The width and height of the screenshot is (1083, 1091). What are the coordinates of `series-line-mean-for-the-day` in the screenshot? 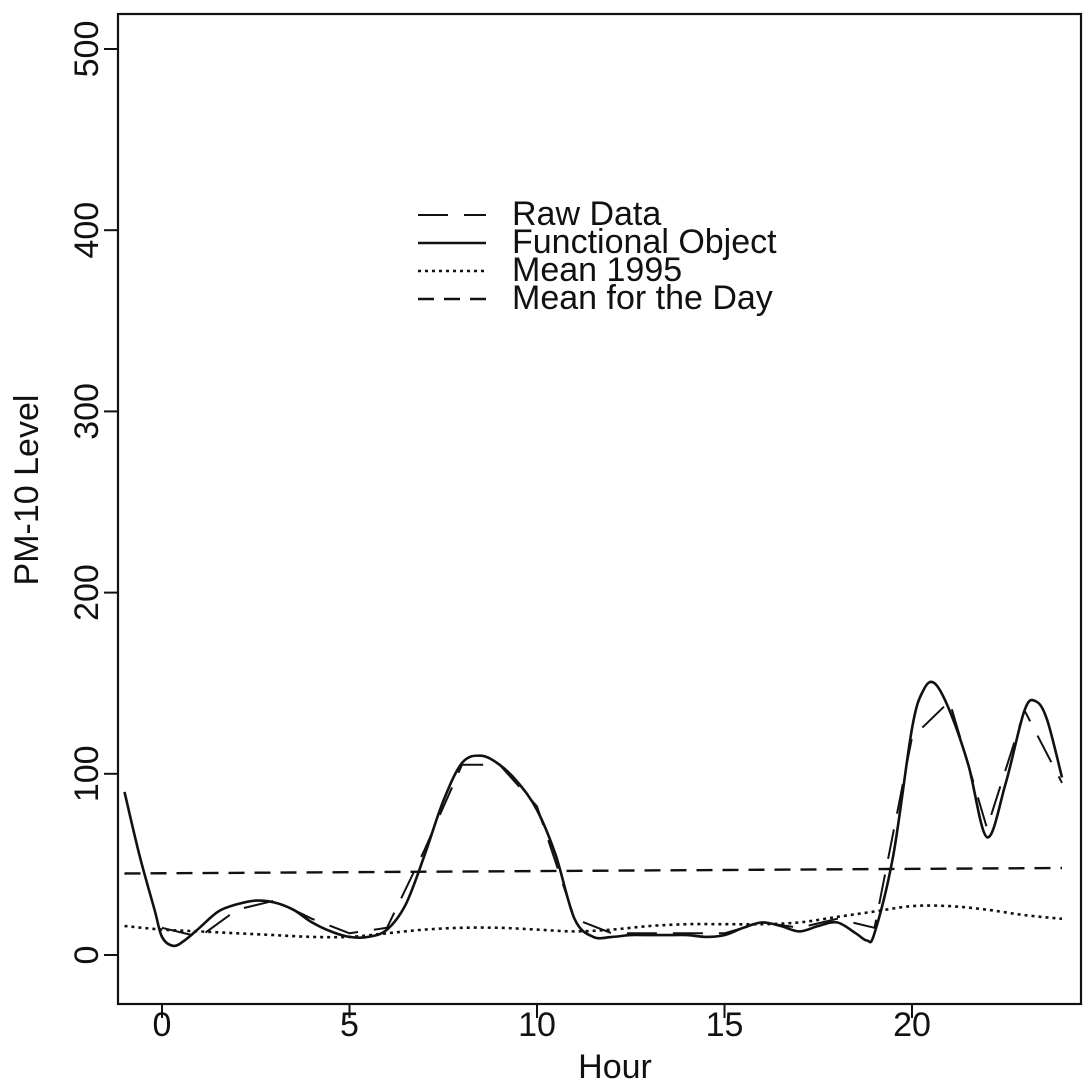 It's located at (593, 870).